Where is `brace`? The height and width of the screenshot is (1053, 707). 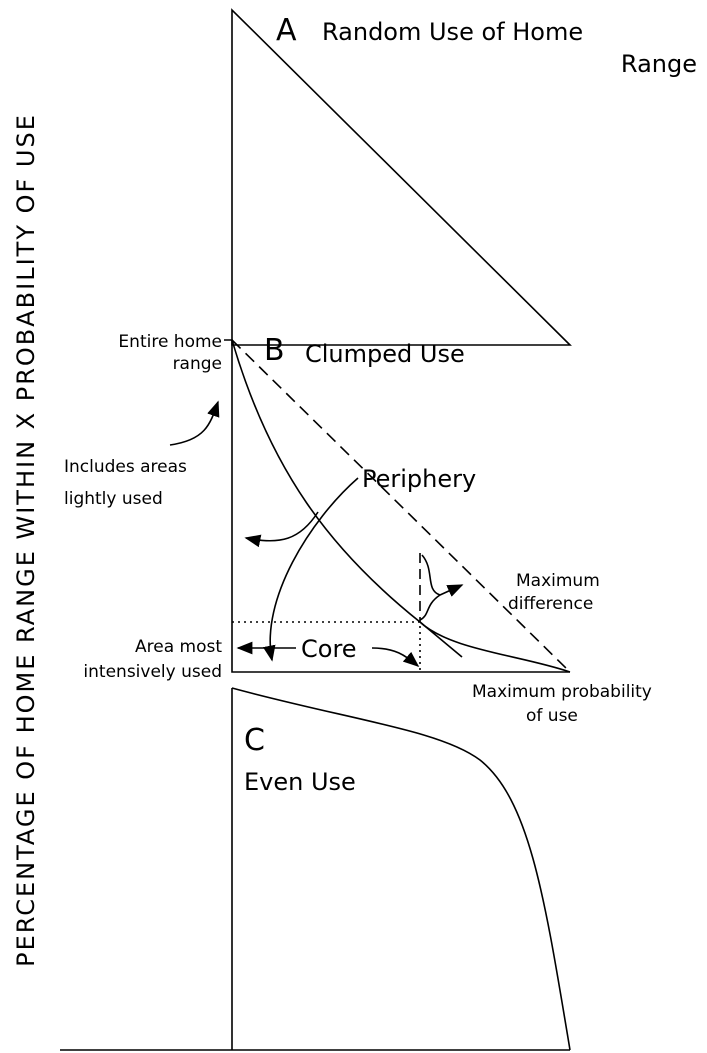
brace is located at coordinates (430, 587).